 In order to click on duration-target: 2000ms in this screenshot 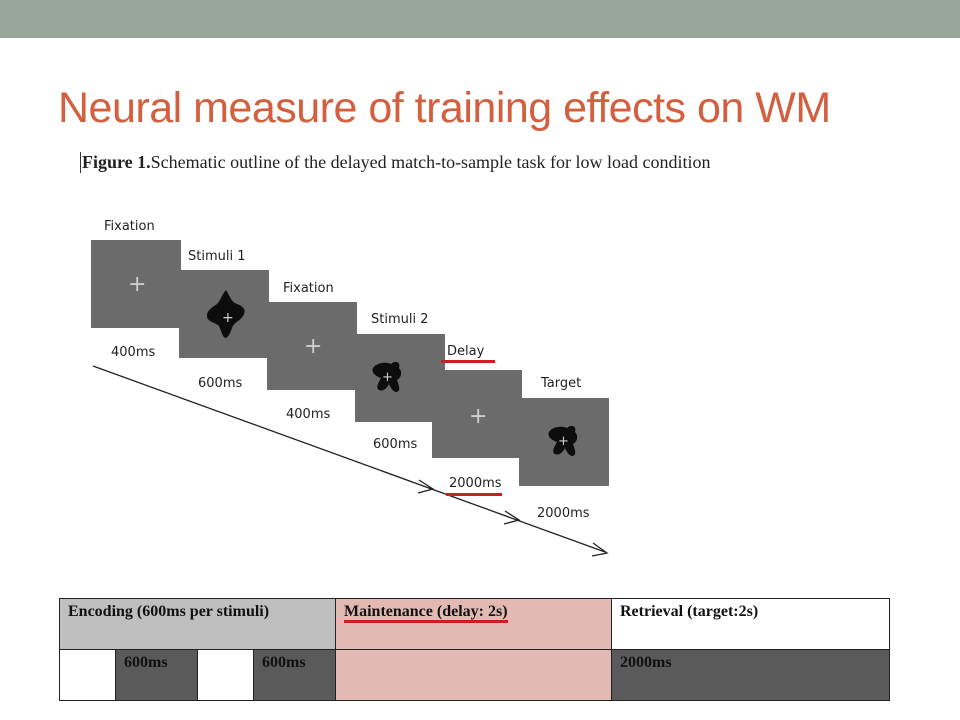, I will do `click(563, 513)`.